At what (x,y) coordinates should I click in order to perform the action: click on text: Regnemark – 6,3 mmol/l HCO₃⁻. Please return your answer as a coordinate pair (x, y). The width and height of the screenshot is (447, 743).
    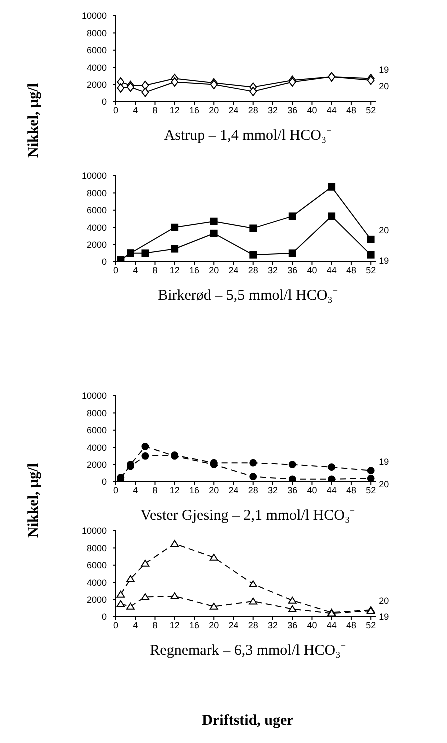
    Looking at the image, I should click on (248, 651).